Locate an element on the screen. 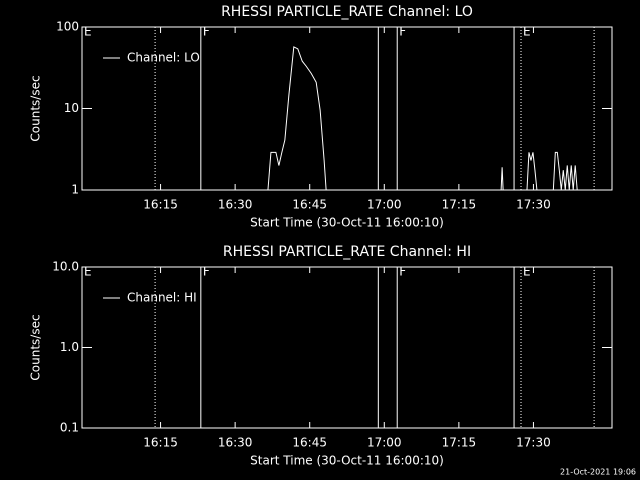 The image size is (640, 480). legend-label: Channel: LO is located at coordinates (163, 58).